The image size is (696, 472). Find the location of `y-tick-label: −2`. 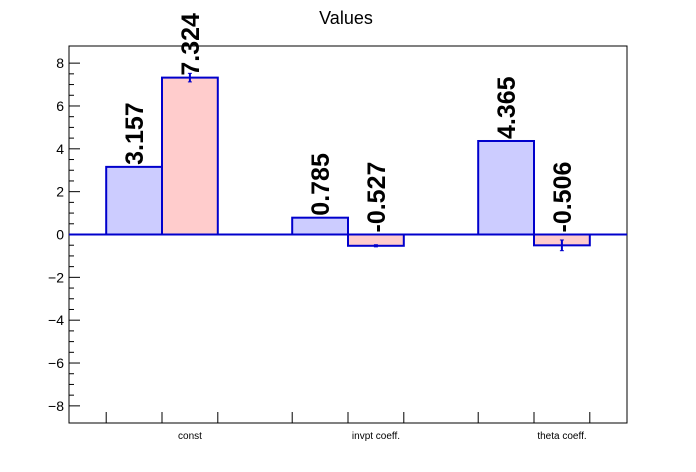

y-tick-label: −2 is located at coordinates (56, 277).